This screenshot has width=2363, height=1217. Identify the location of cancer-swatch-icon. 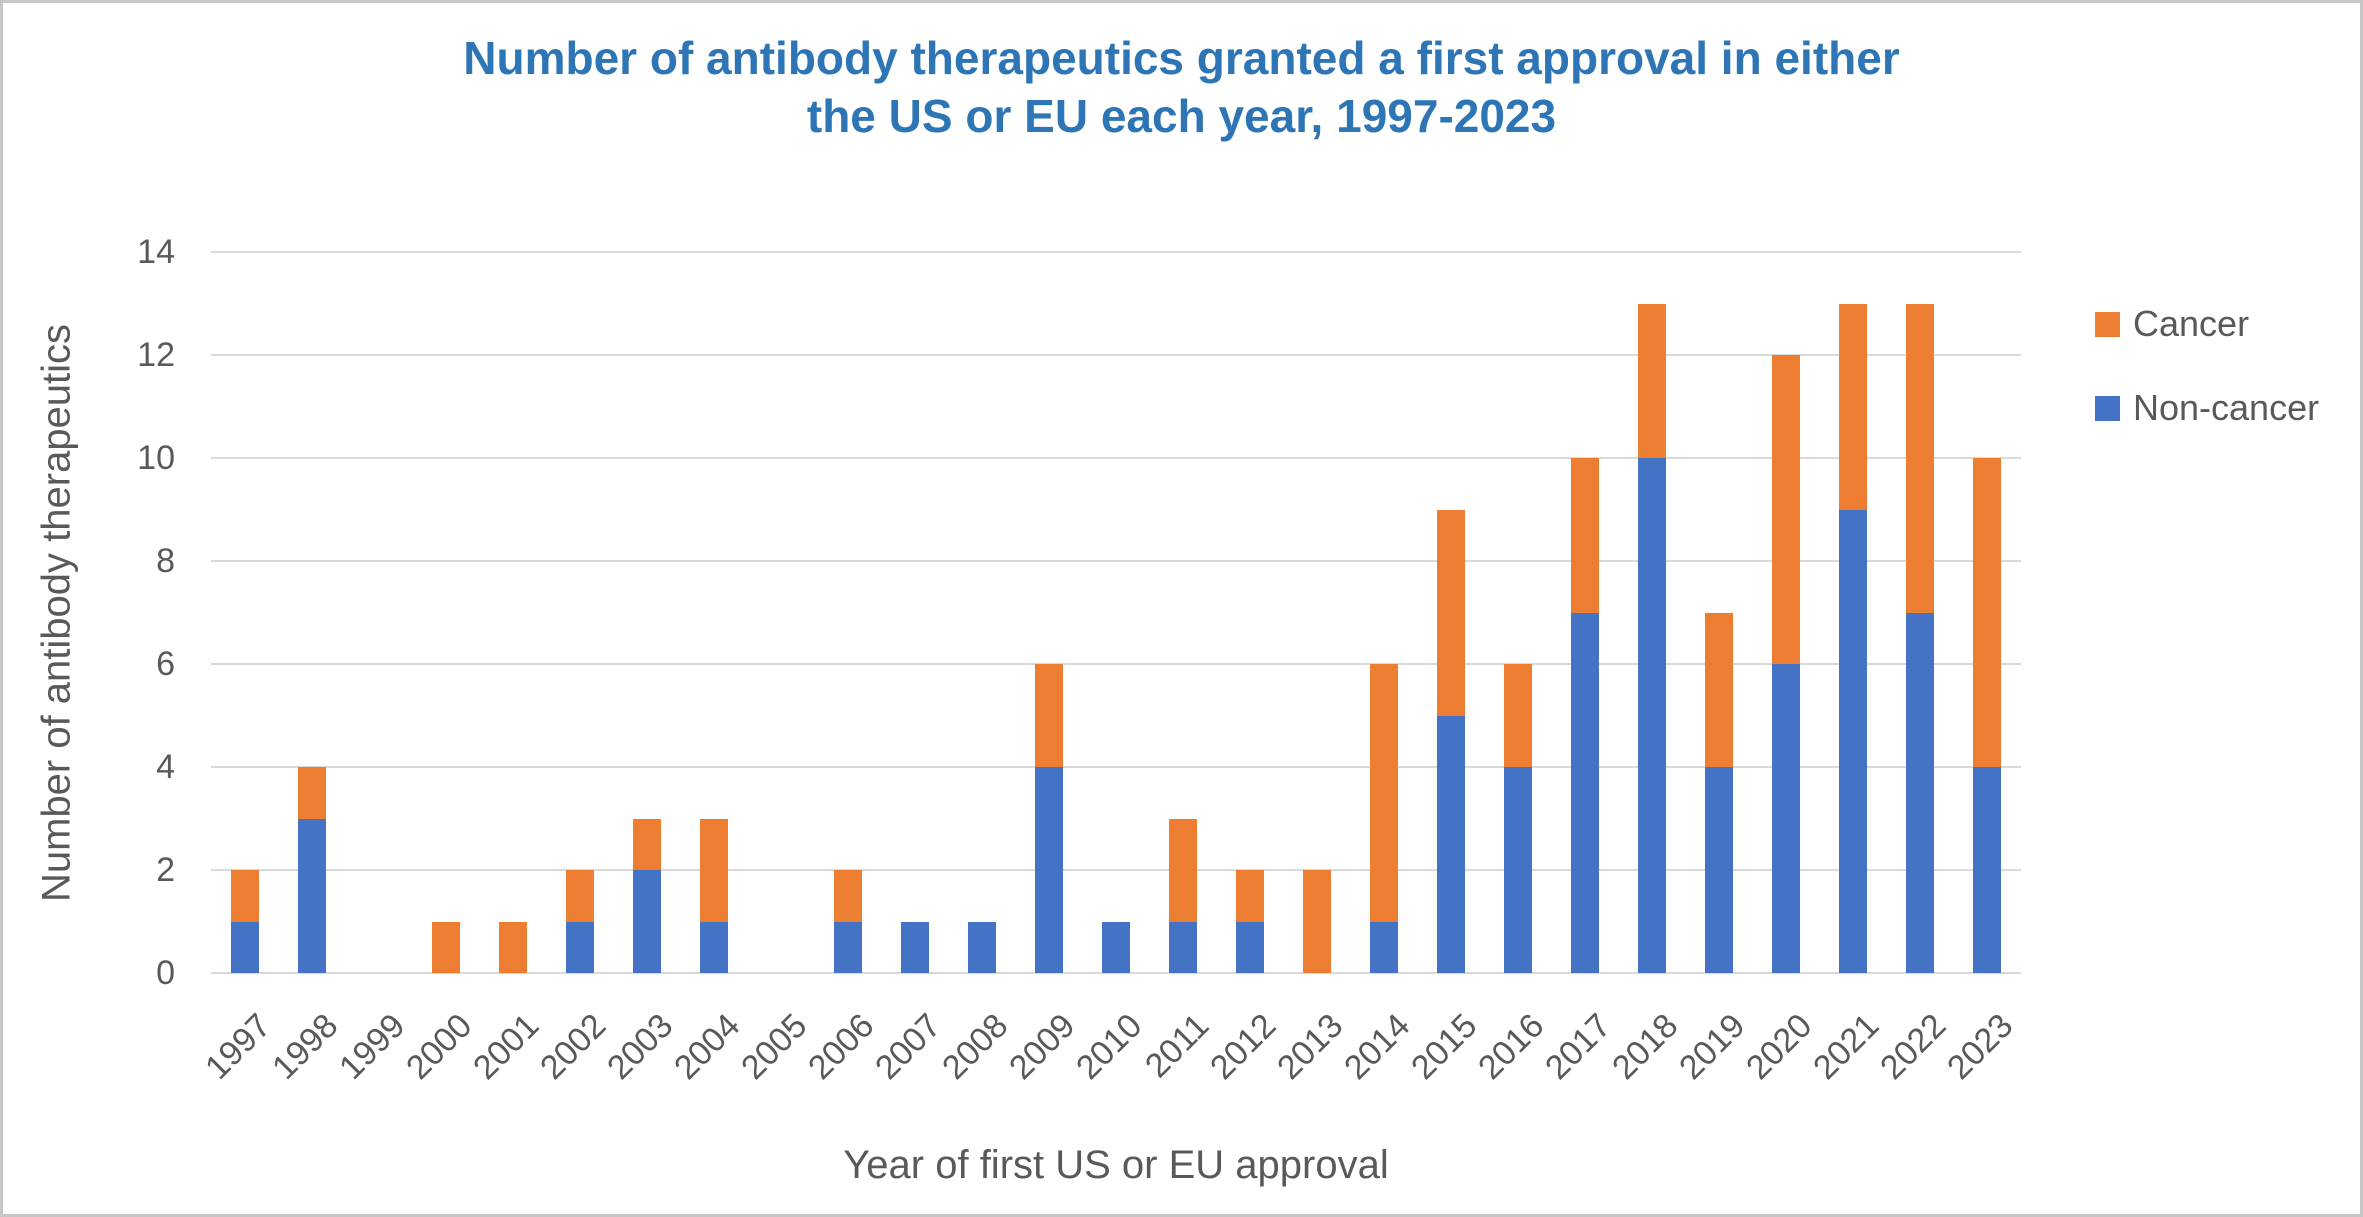
(2107, 324).